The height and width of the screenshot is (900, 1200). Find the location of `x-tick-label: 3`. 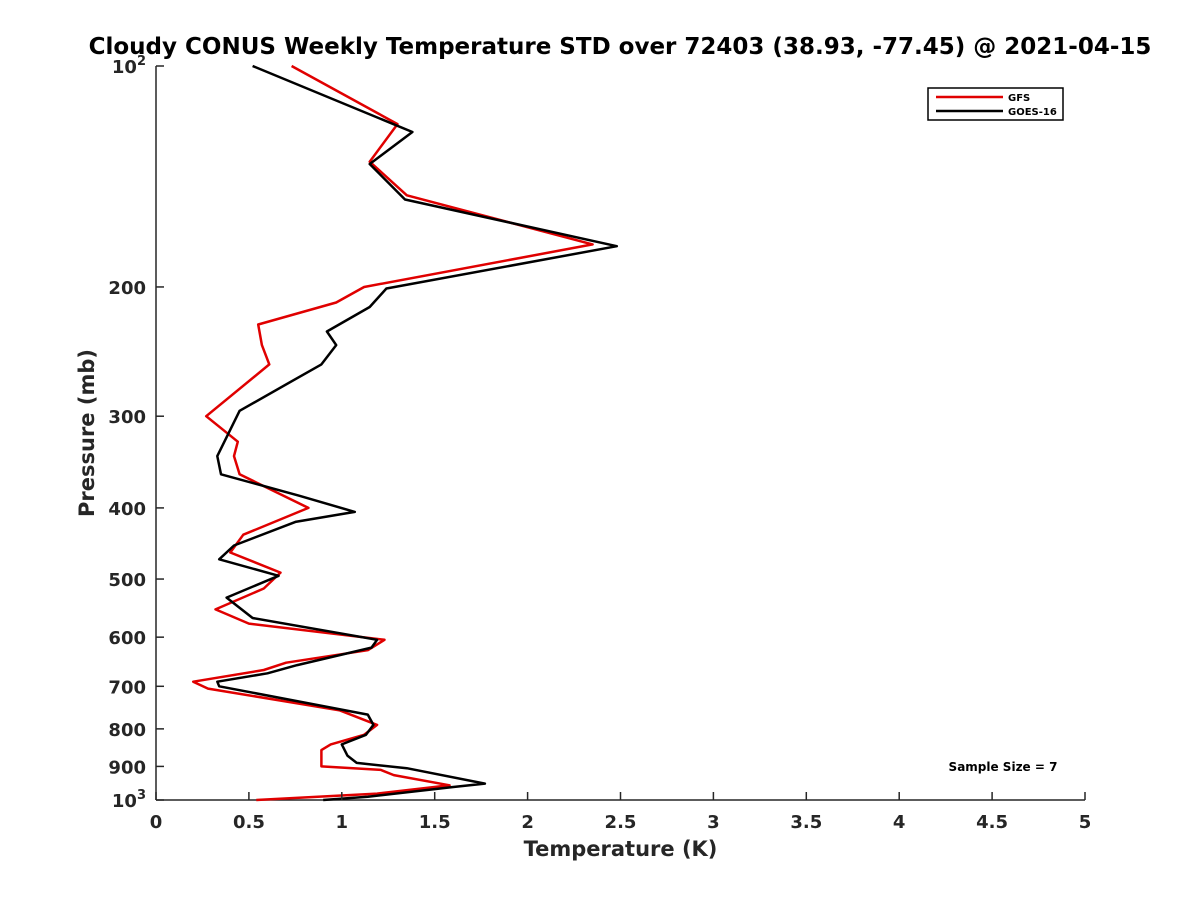

x-tick-label: 3 is located at coordinates (713, 822).